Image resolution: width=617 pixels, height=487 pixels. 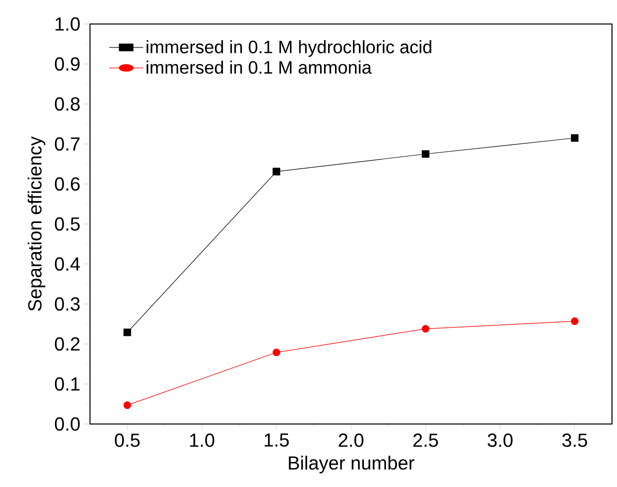 I want to click on y-tick-label: 0.7, so click(x=67, y=144).